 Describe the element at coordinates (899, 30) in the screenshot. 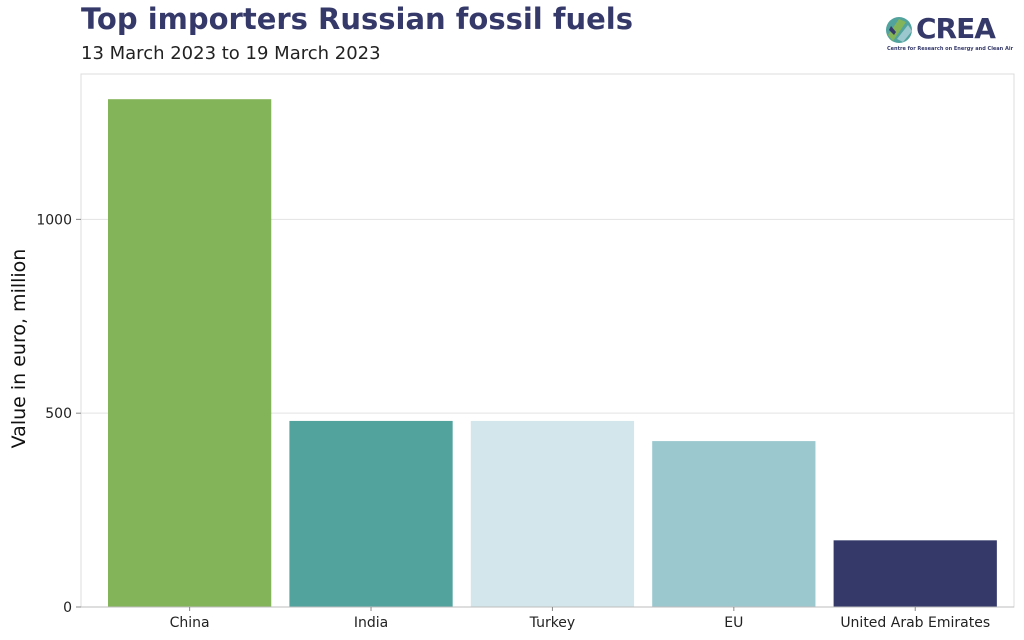

I see `crea-logo-icon` at that location.